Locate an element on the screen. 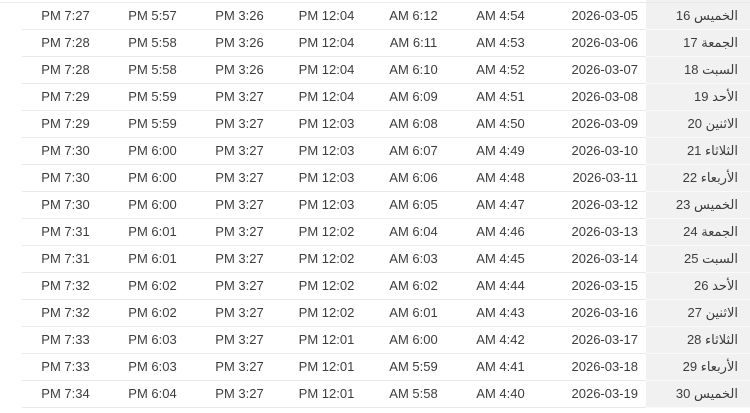 This screenshot has height=413, width=750. sunrise-time-cell: AM 6:01 is located at coordinates (413, 313).